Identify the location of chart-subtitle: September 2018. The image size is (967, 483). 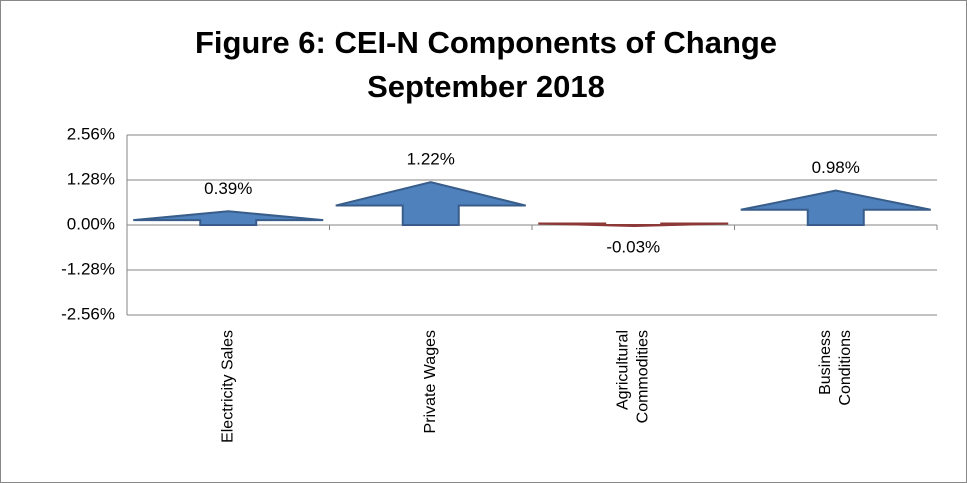
(486, 86).